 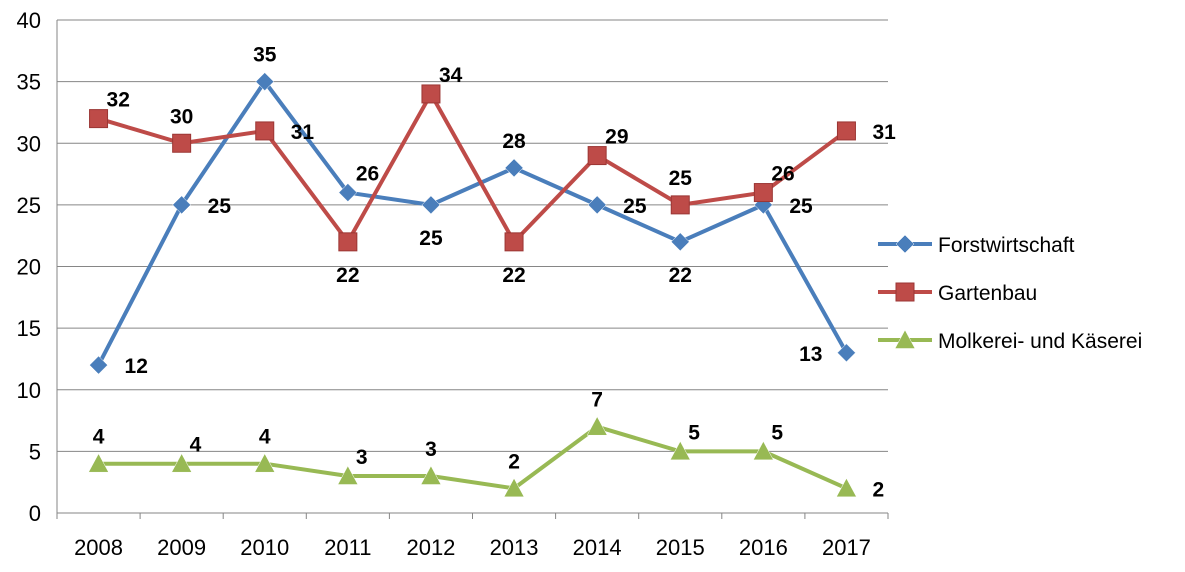 What do you see at coordinates (1040, 341) in the screenshot?
I see `legend-label: Molkerei- und Käserei` at bounding box center [1040, 341].